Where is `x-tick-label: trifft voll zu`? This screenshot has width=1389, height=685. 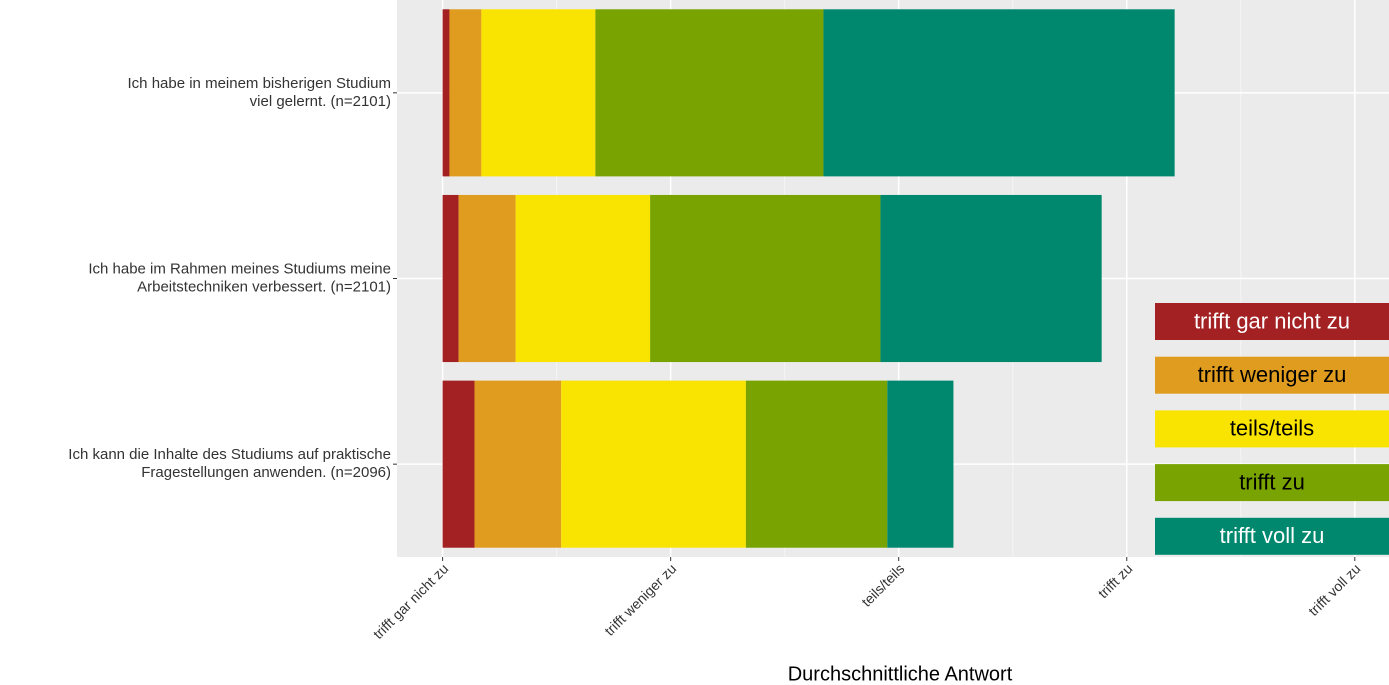
x-tick-label: trifft voll zu is located at coordinates (1334, 589).